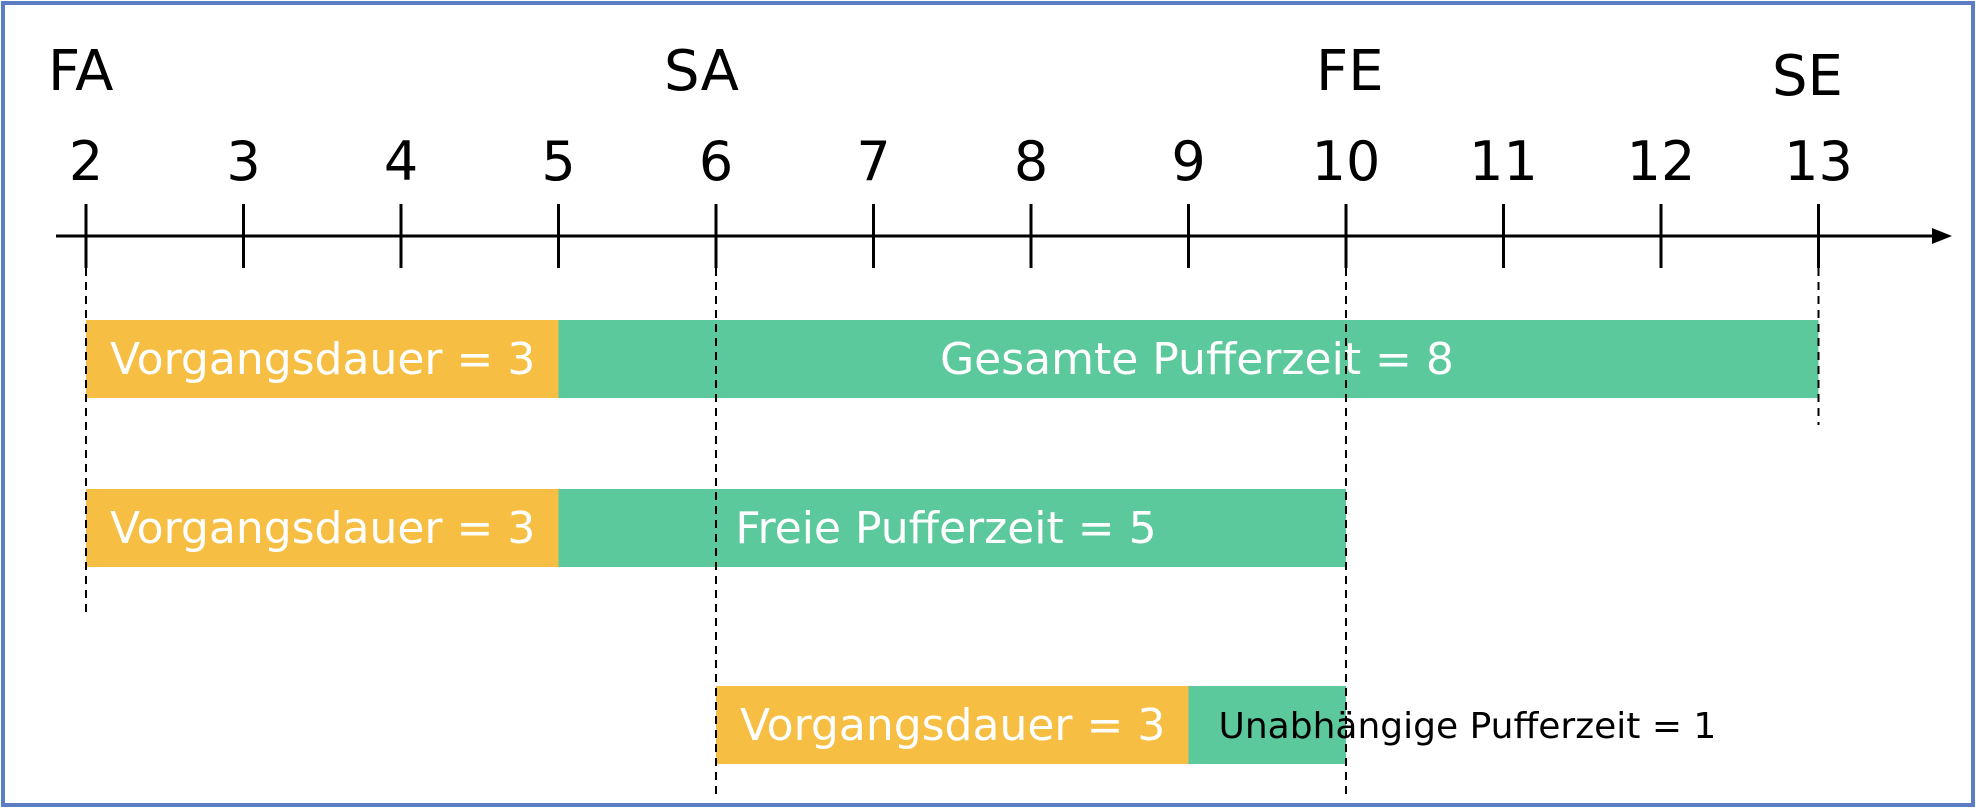 The height and width of the screenshot is (808, 1976). Describe the element at coordinates (701, 71) in the screenshot. I see `milestone-sa: SA` at that location.